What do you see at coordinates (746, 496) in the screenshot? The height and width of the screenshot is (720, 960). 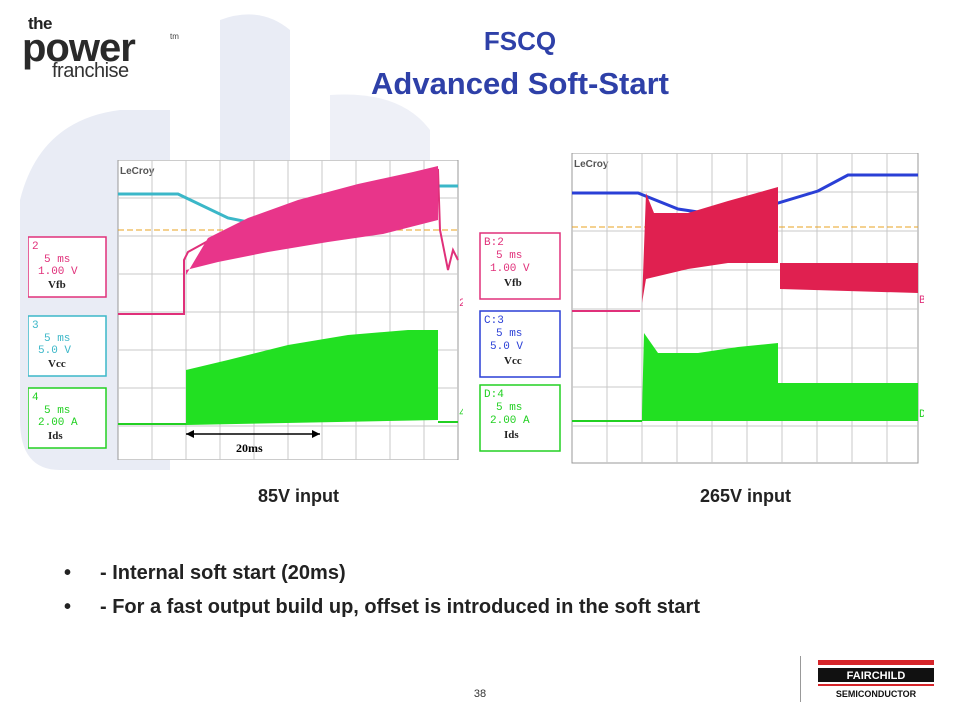 I see `caption-right: 265V input` at bounding box center [746, 496].